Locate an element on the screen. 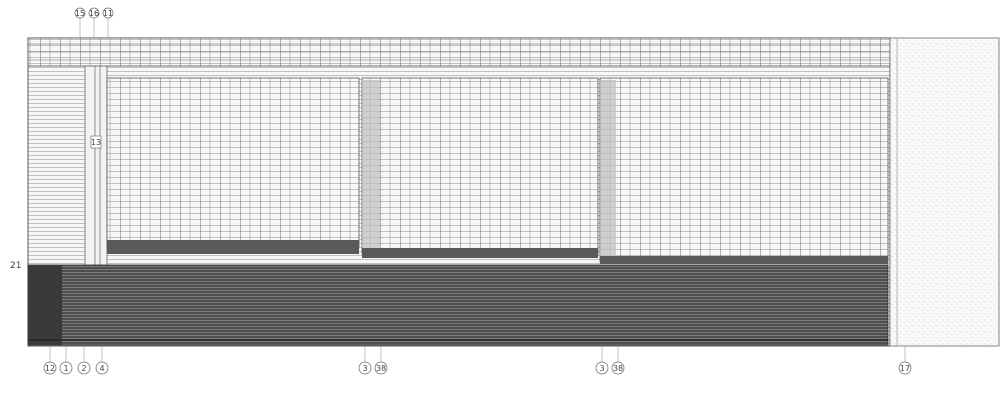  callouts-bottom: 12 1 2 4 3 38 3 38 17 is located at coordinates (477, 360).